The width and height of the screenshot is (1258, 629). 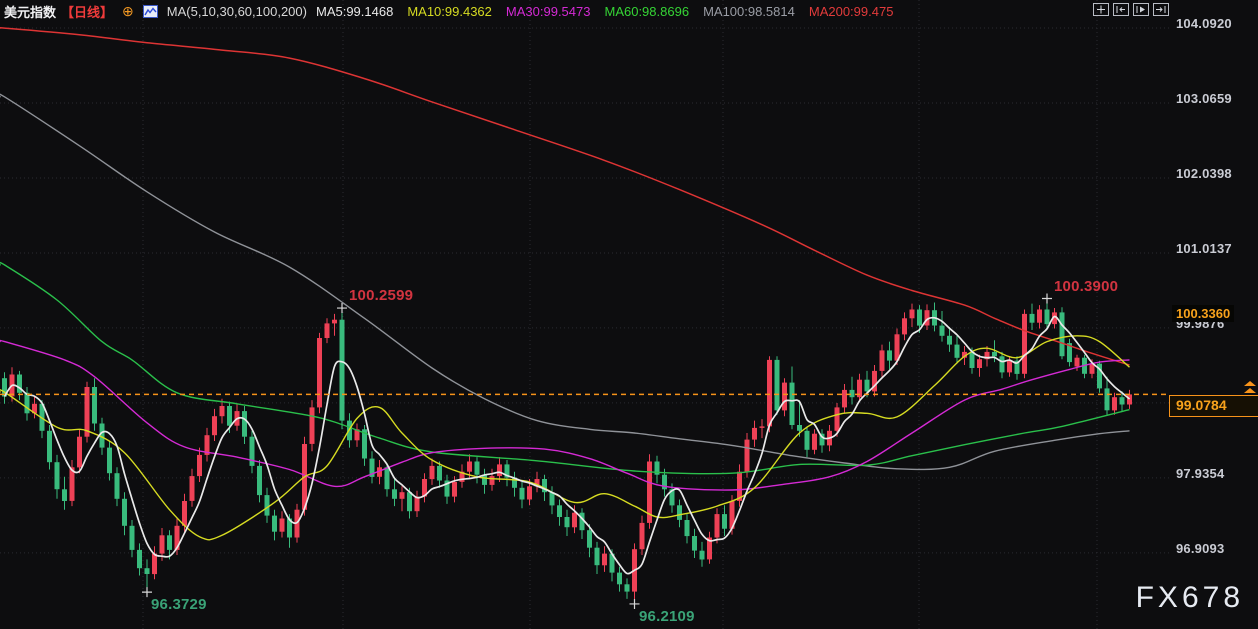 What do you see at coordinates (1131, 9) in the screenshot?
I see `chart-toolbar` at bounding box center [1131, 9].